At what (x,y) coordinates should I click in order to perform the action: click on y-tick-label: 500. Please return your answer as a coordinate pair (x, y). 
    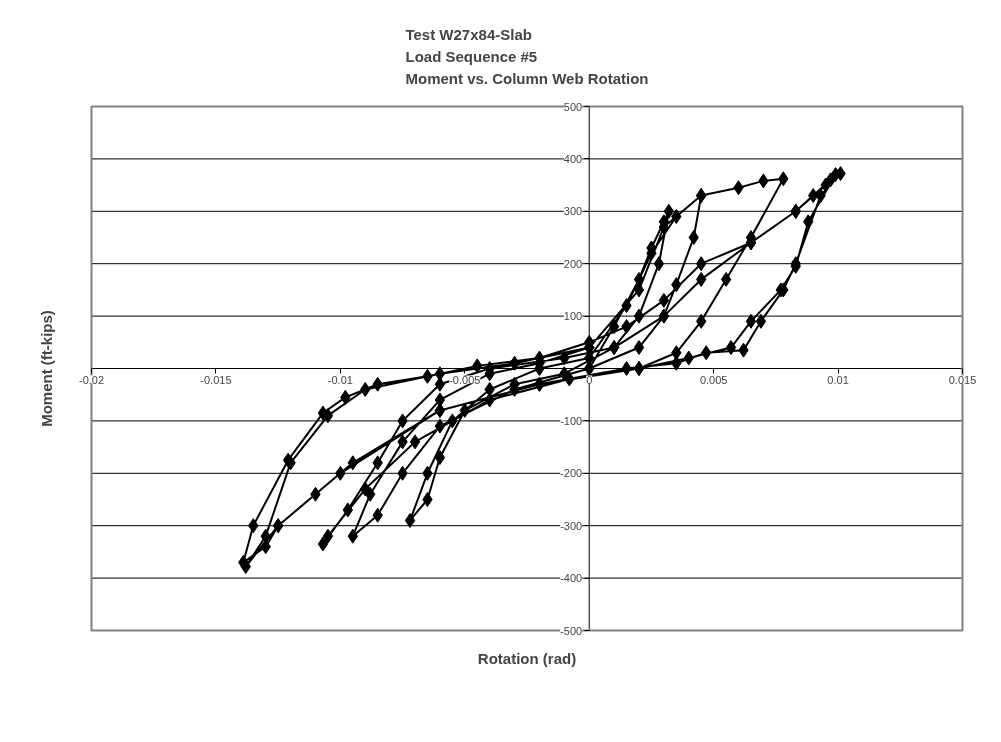
    Looking at the image, I should click on (573, 106).